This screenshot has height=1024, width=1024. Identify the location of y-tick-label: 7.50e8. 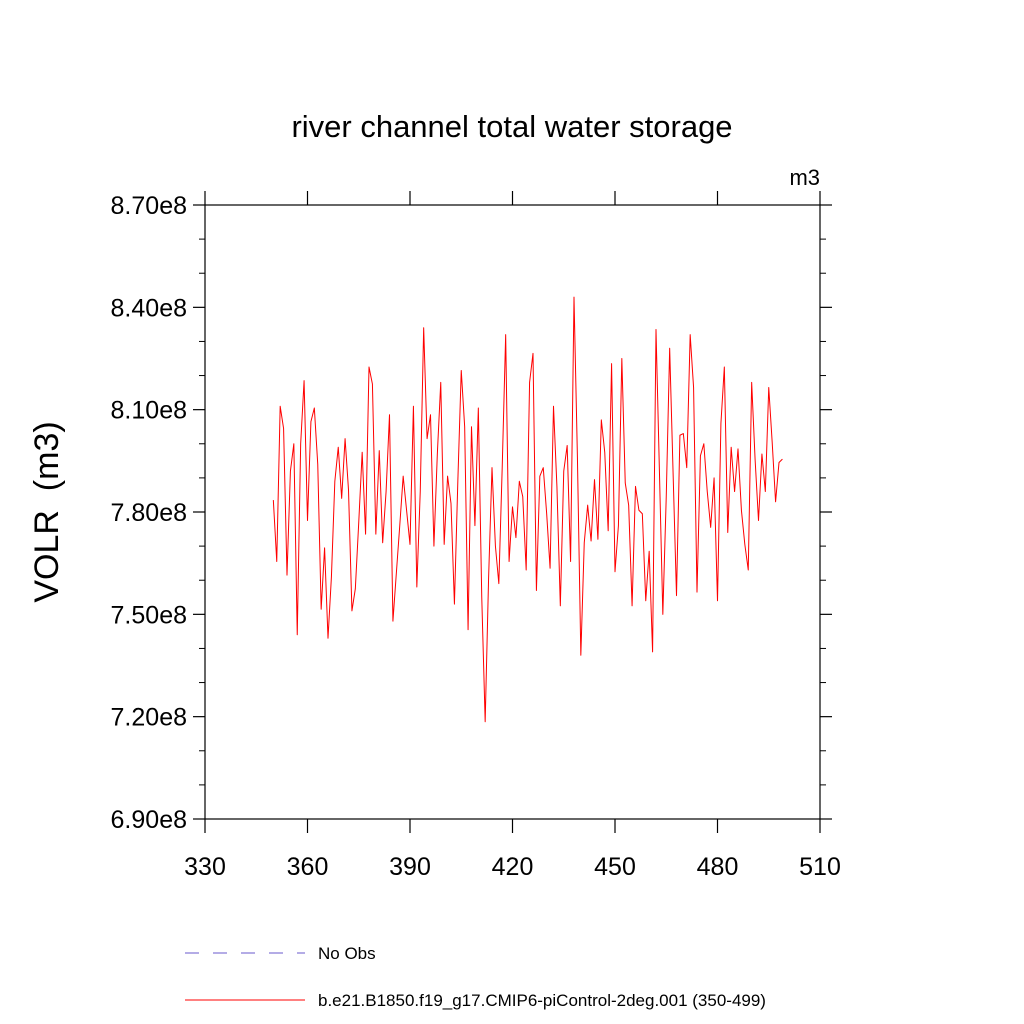
(149, 615).